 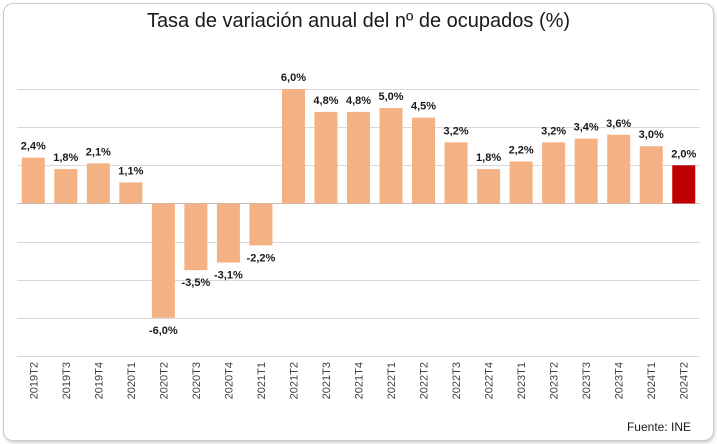 I want to click on x-tick-label: 2023T2, so click(x=555, y=380).